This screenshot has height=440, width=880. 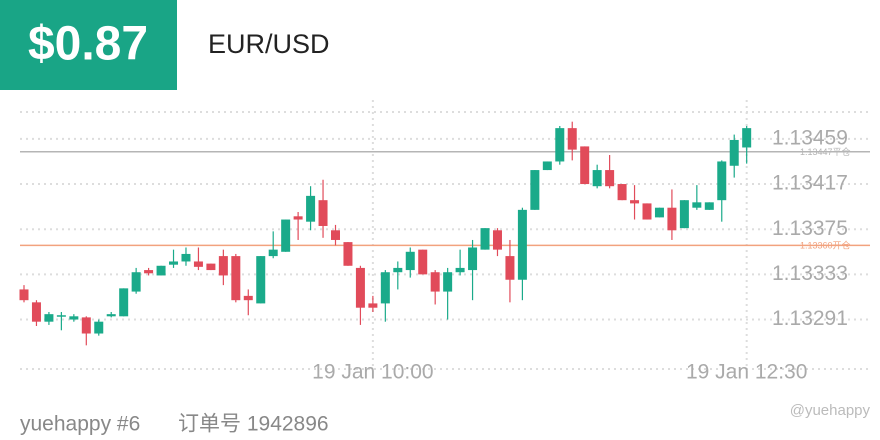 What do you see at coordinates (830, 410) in the screenshot?
I see `watermark: @yuehappy` at bounding box center [830, 410].